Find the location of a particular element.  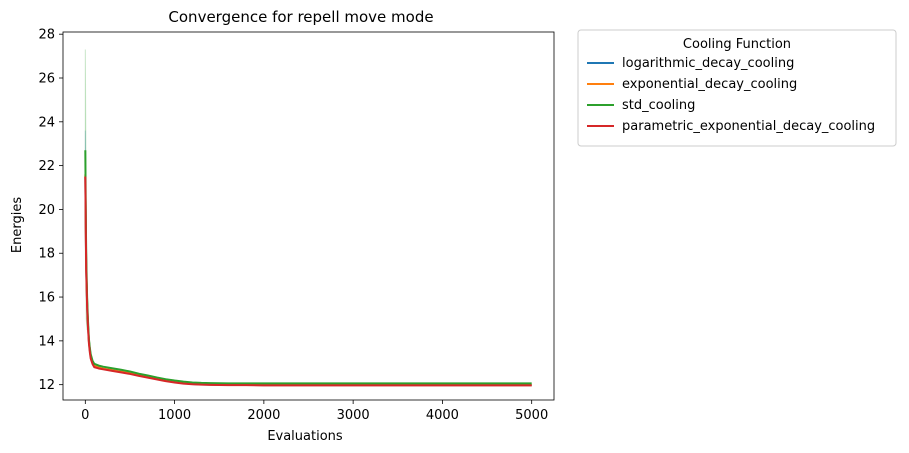

x-tick-label: 1000 is located at coordinates (174, 415).